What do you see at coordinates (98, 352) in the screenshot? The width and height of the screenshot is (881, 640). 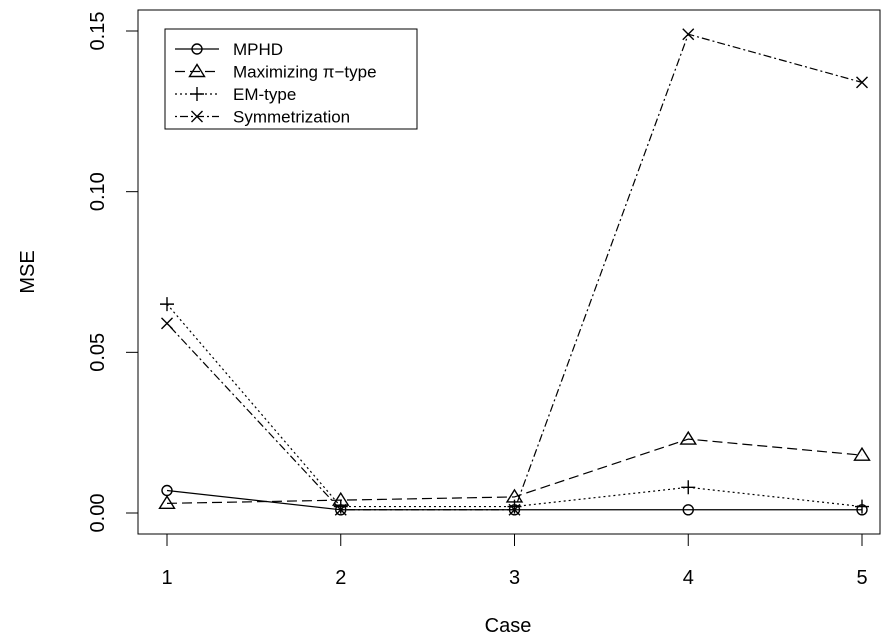 I see `y-tick-label: 0.05` at bounding box center [98, 352].